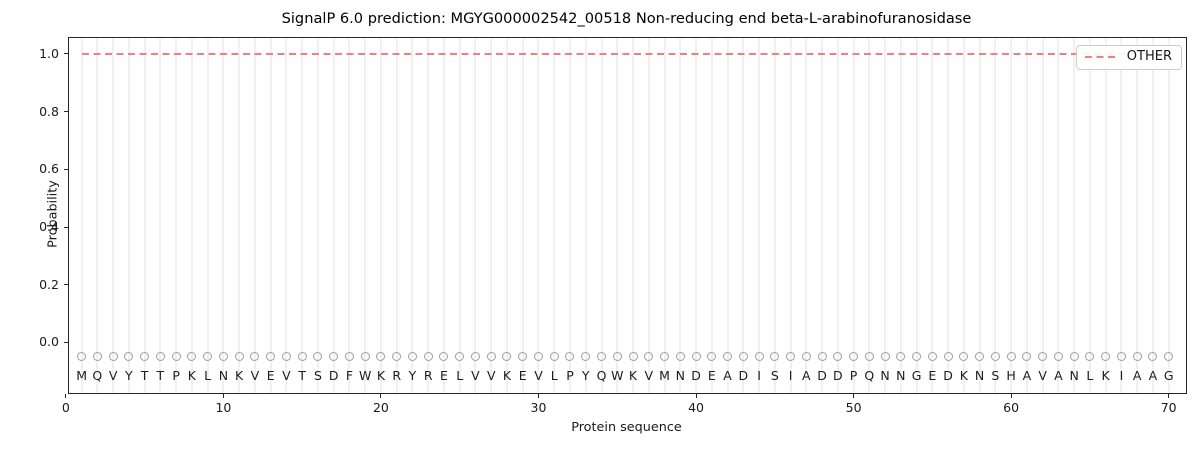  I want to click on residue-letter: E, so click(270, 375).